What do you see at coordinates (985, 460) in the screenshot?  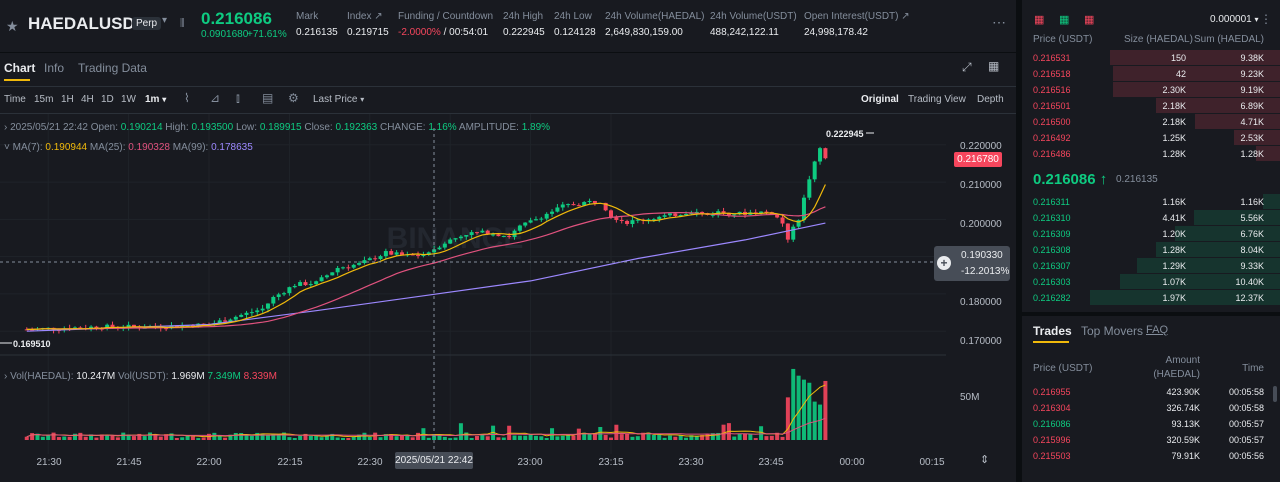 I see `scale-adjust-icon: ⇕` at bounding box center [985, 460].